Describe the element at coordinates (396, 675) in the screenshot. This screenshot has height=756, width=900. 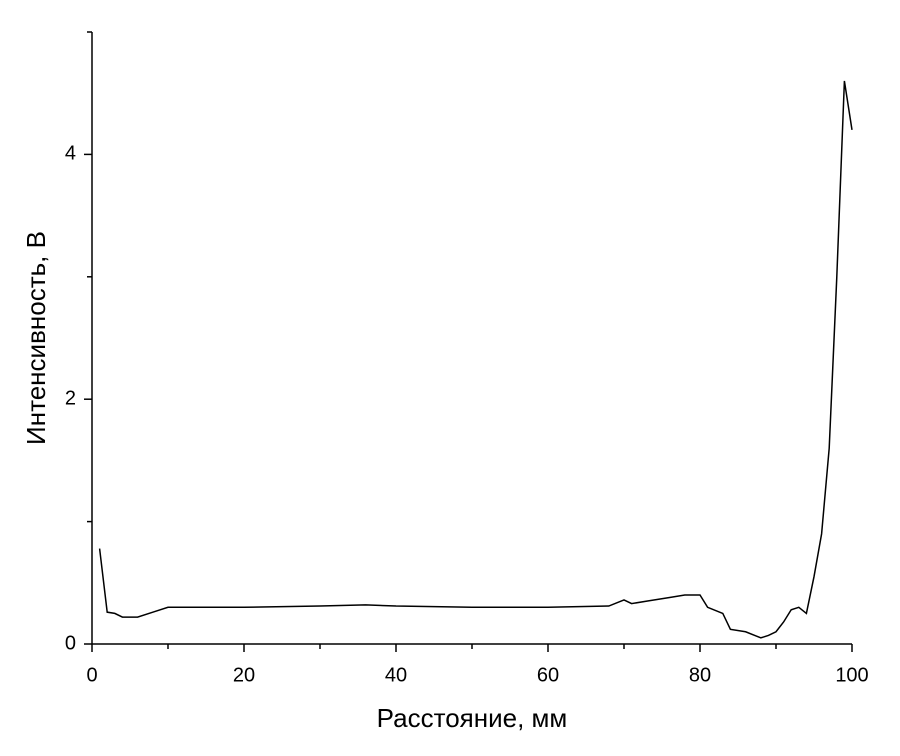
I see `x-tick-label: 40` at that location.